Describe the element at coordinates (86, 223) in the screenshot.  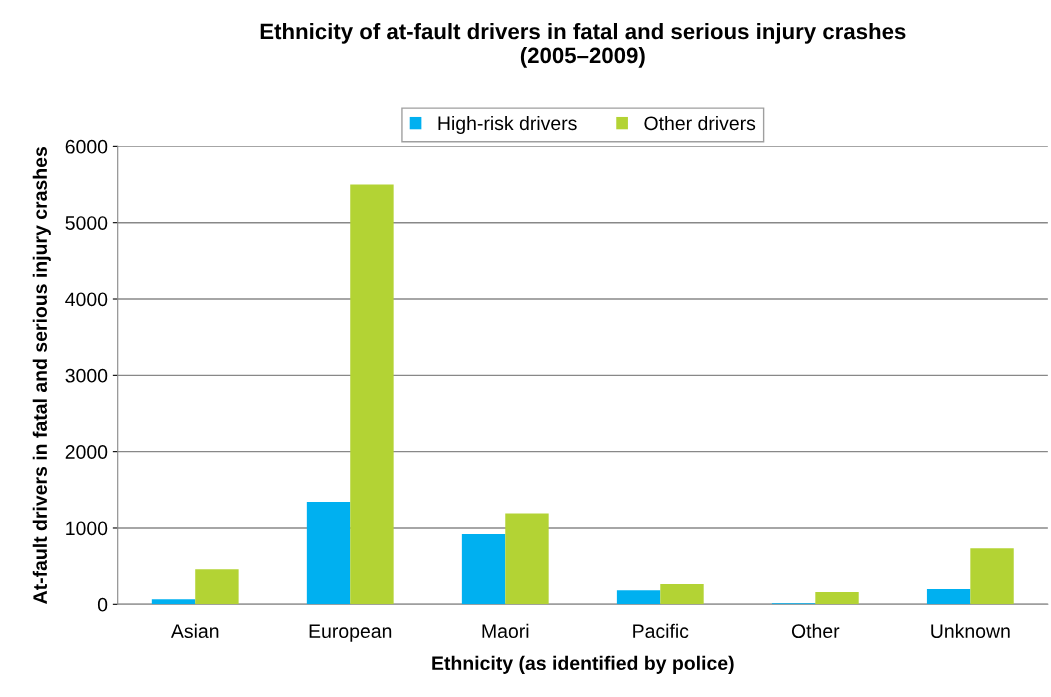
I see `y-tick-label: 5000` at that location.